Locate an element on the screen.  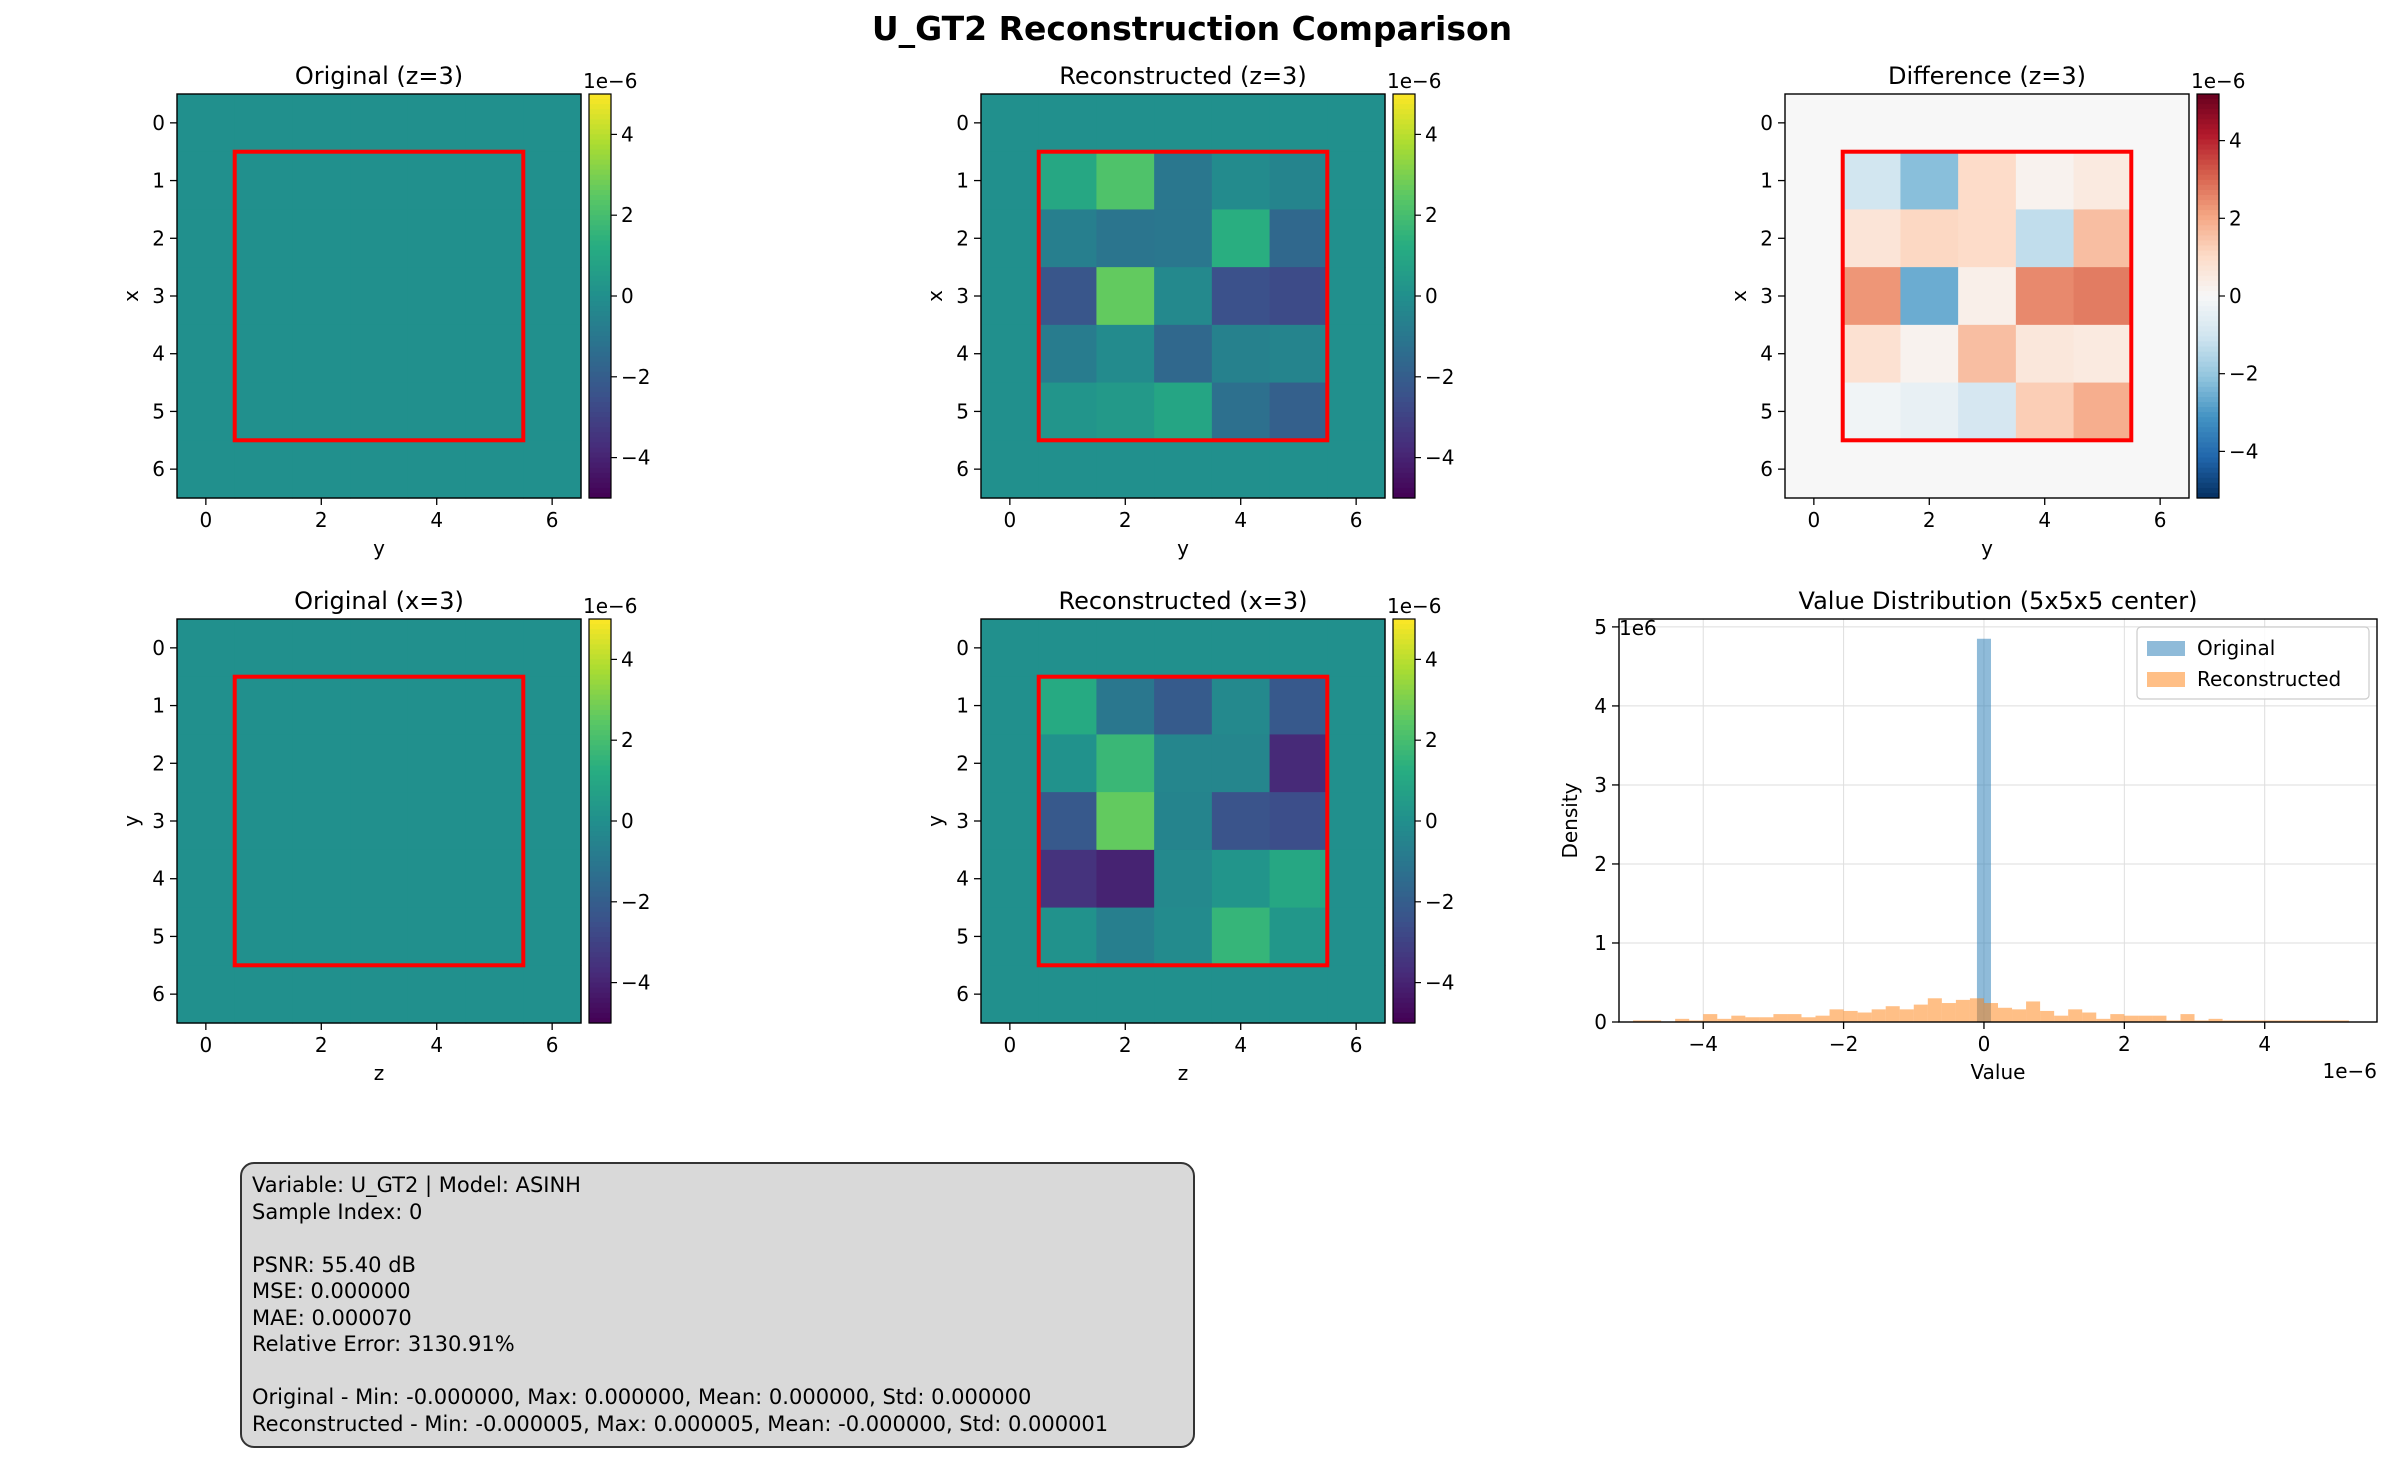
x-tick-label: 6 is located at coordinates (552, 1045).